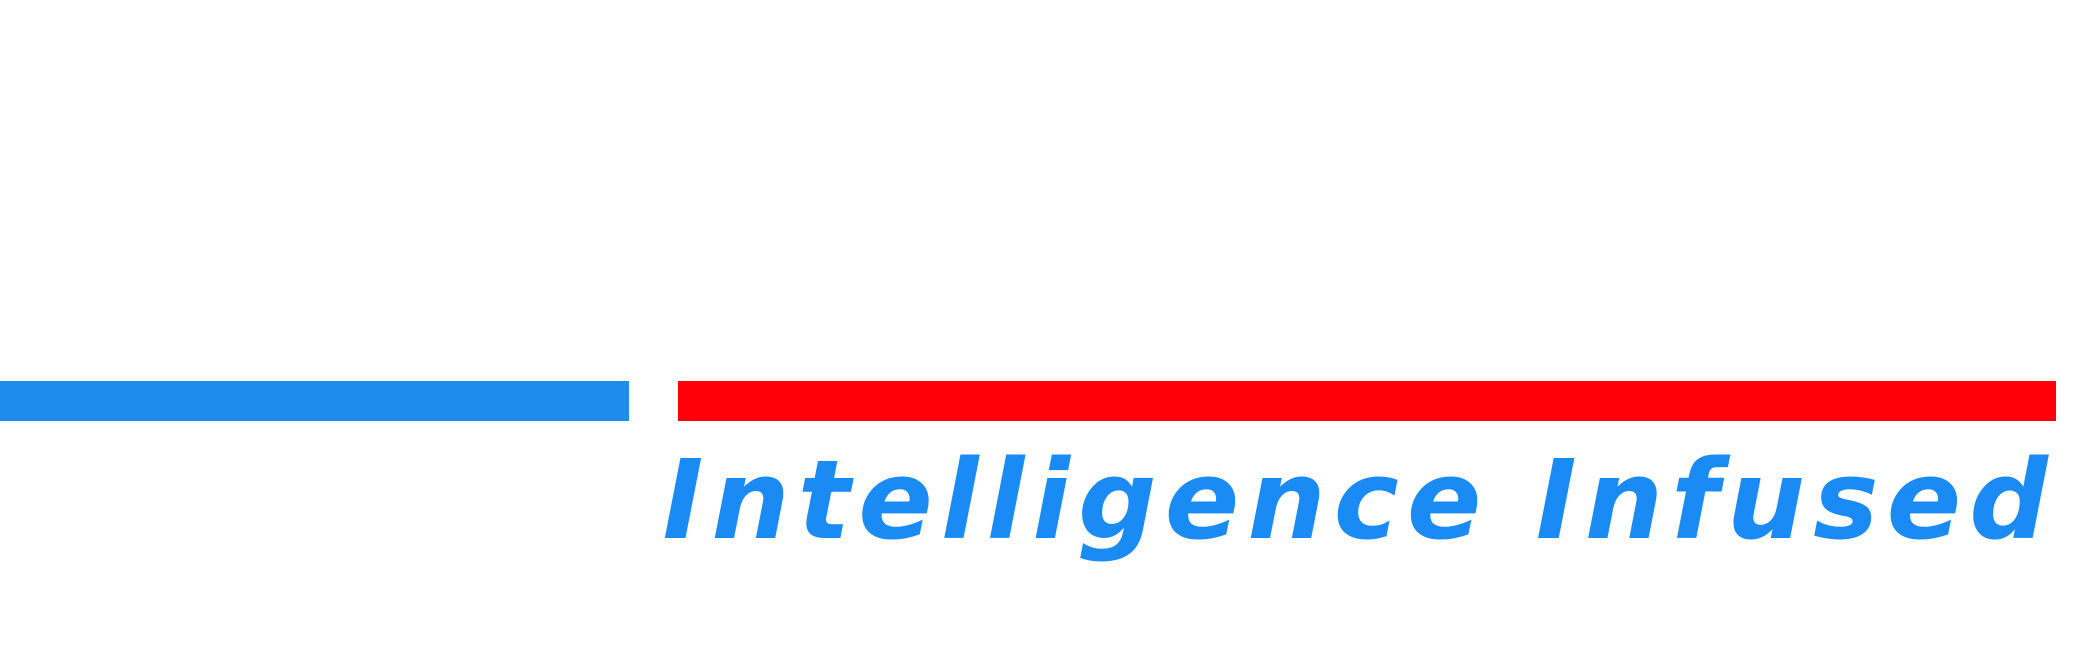 The image size is (2096, 656). I want to click on red-divider-bar, so click(1367, 401).